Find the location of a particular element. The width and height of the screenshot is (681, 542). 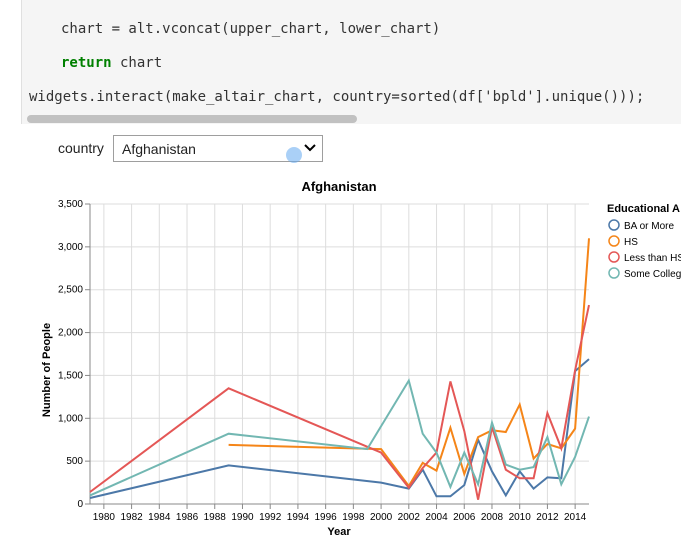

country-dropdown-value: Afghanistan is located at coordinates (159, 149).